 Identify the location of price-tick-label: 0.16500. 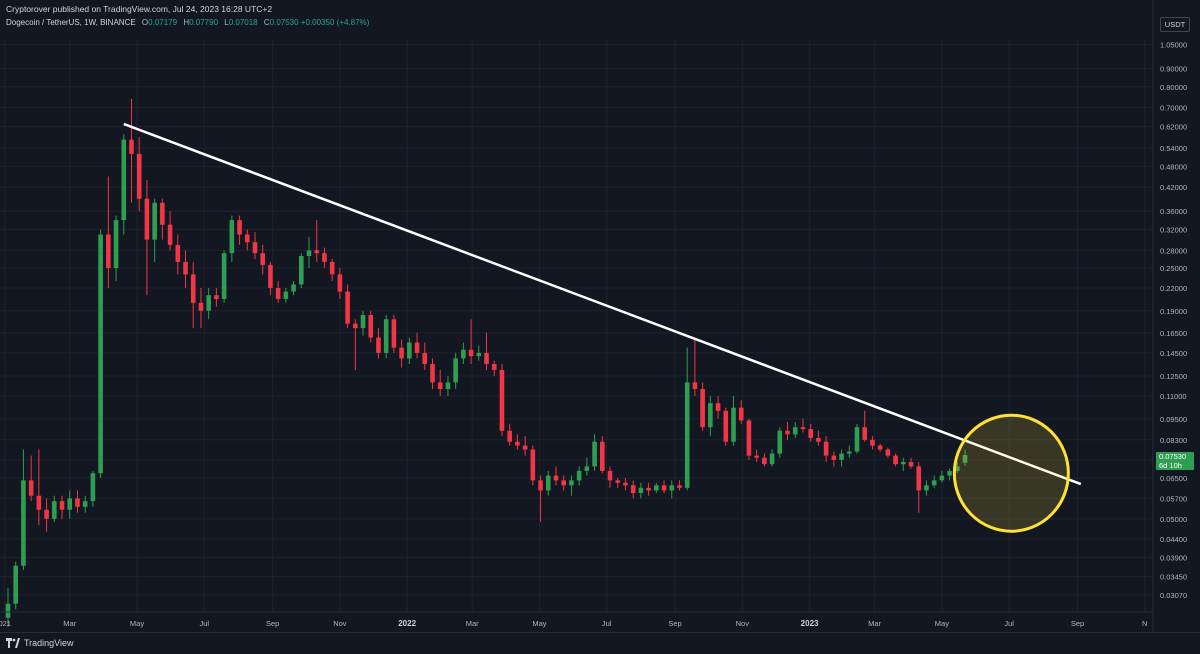
(1173, 333).